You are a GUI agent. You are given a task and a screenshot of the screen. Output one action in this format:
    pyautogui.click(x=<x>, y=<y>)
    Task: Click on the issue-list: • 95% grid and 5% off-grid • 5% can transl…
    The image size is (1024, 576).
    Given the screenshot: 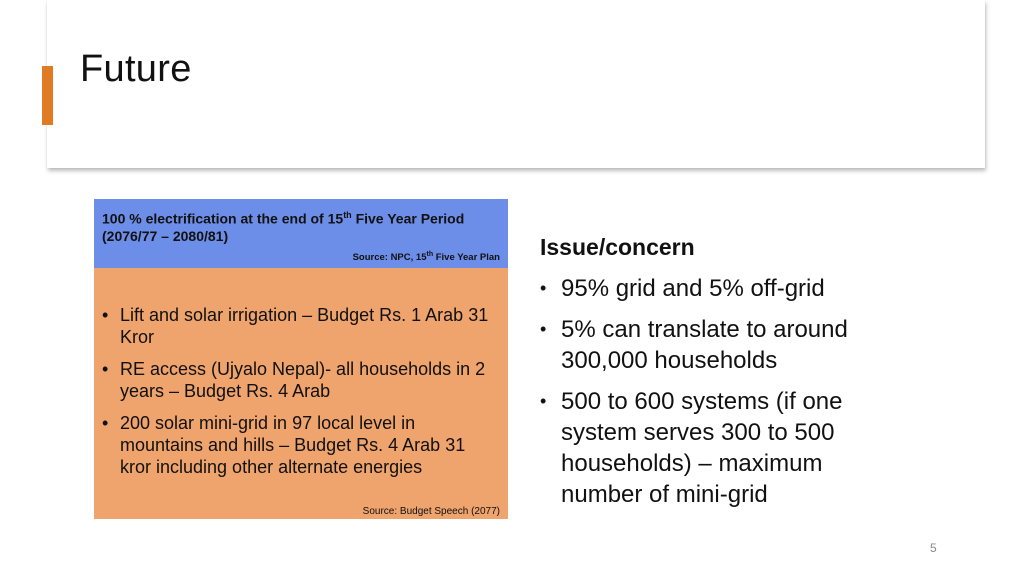 What is the action you would take?
    pyautogui.click(x=720, y=391)
    